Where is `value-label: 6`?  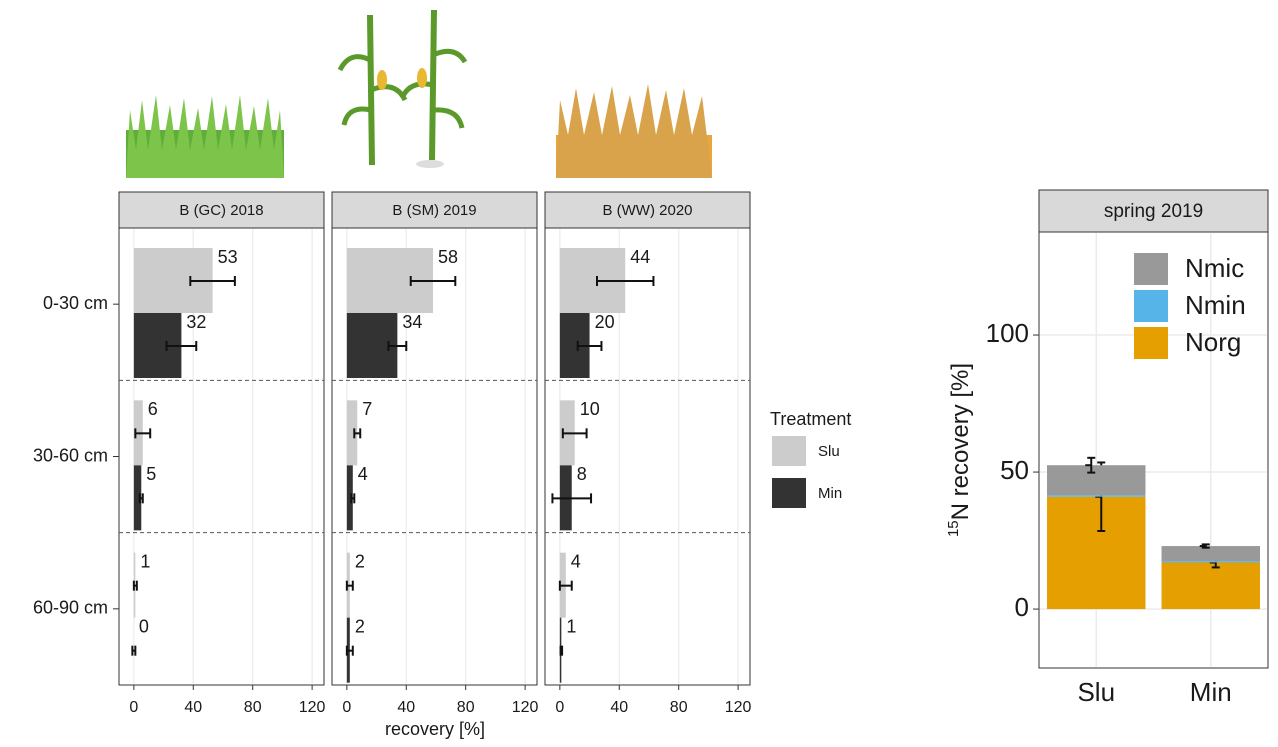 value-label: 6 is located at coordinates (153, 409).